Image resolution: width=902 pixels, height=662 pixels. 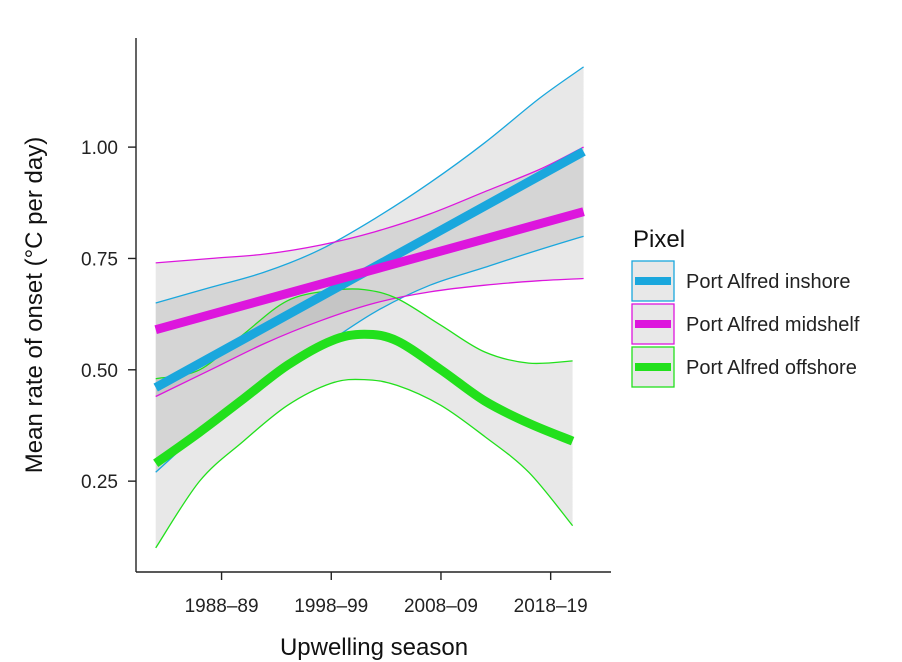 What do you see at coordinates (222, 606) in the screenshot?
I see `x-tick-label: 1988–89` at bounding box center [222, 606].